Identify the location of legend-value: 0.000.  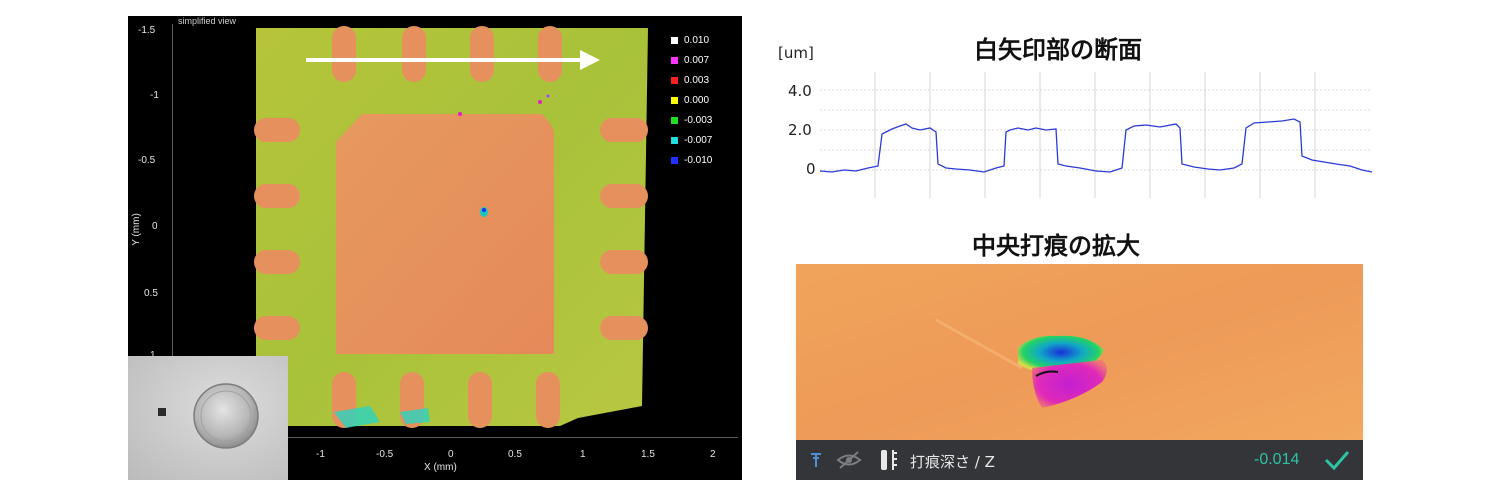
(697, 100).